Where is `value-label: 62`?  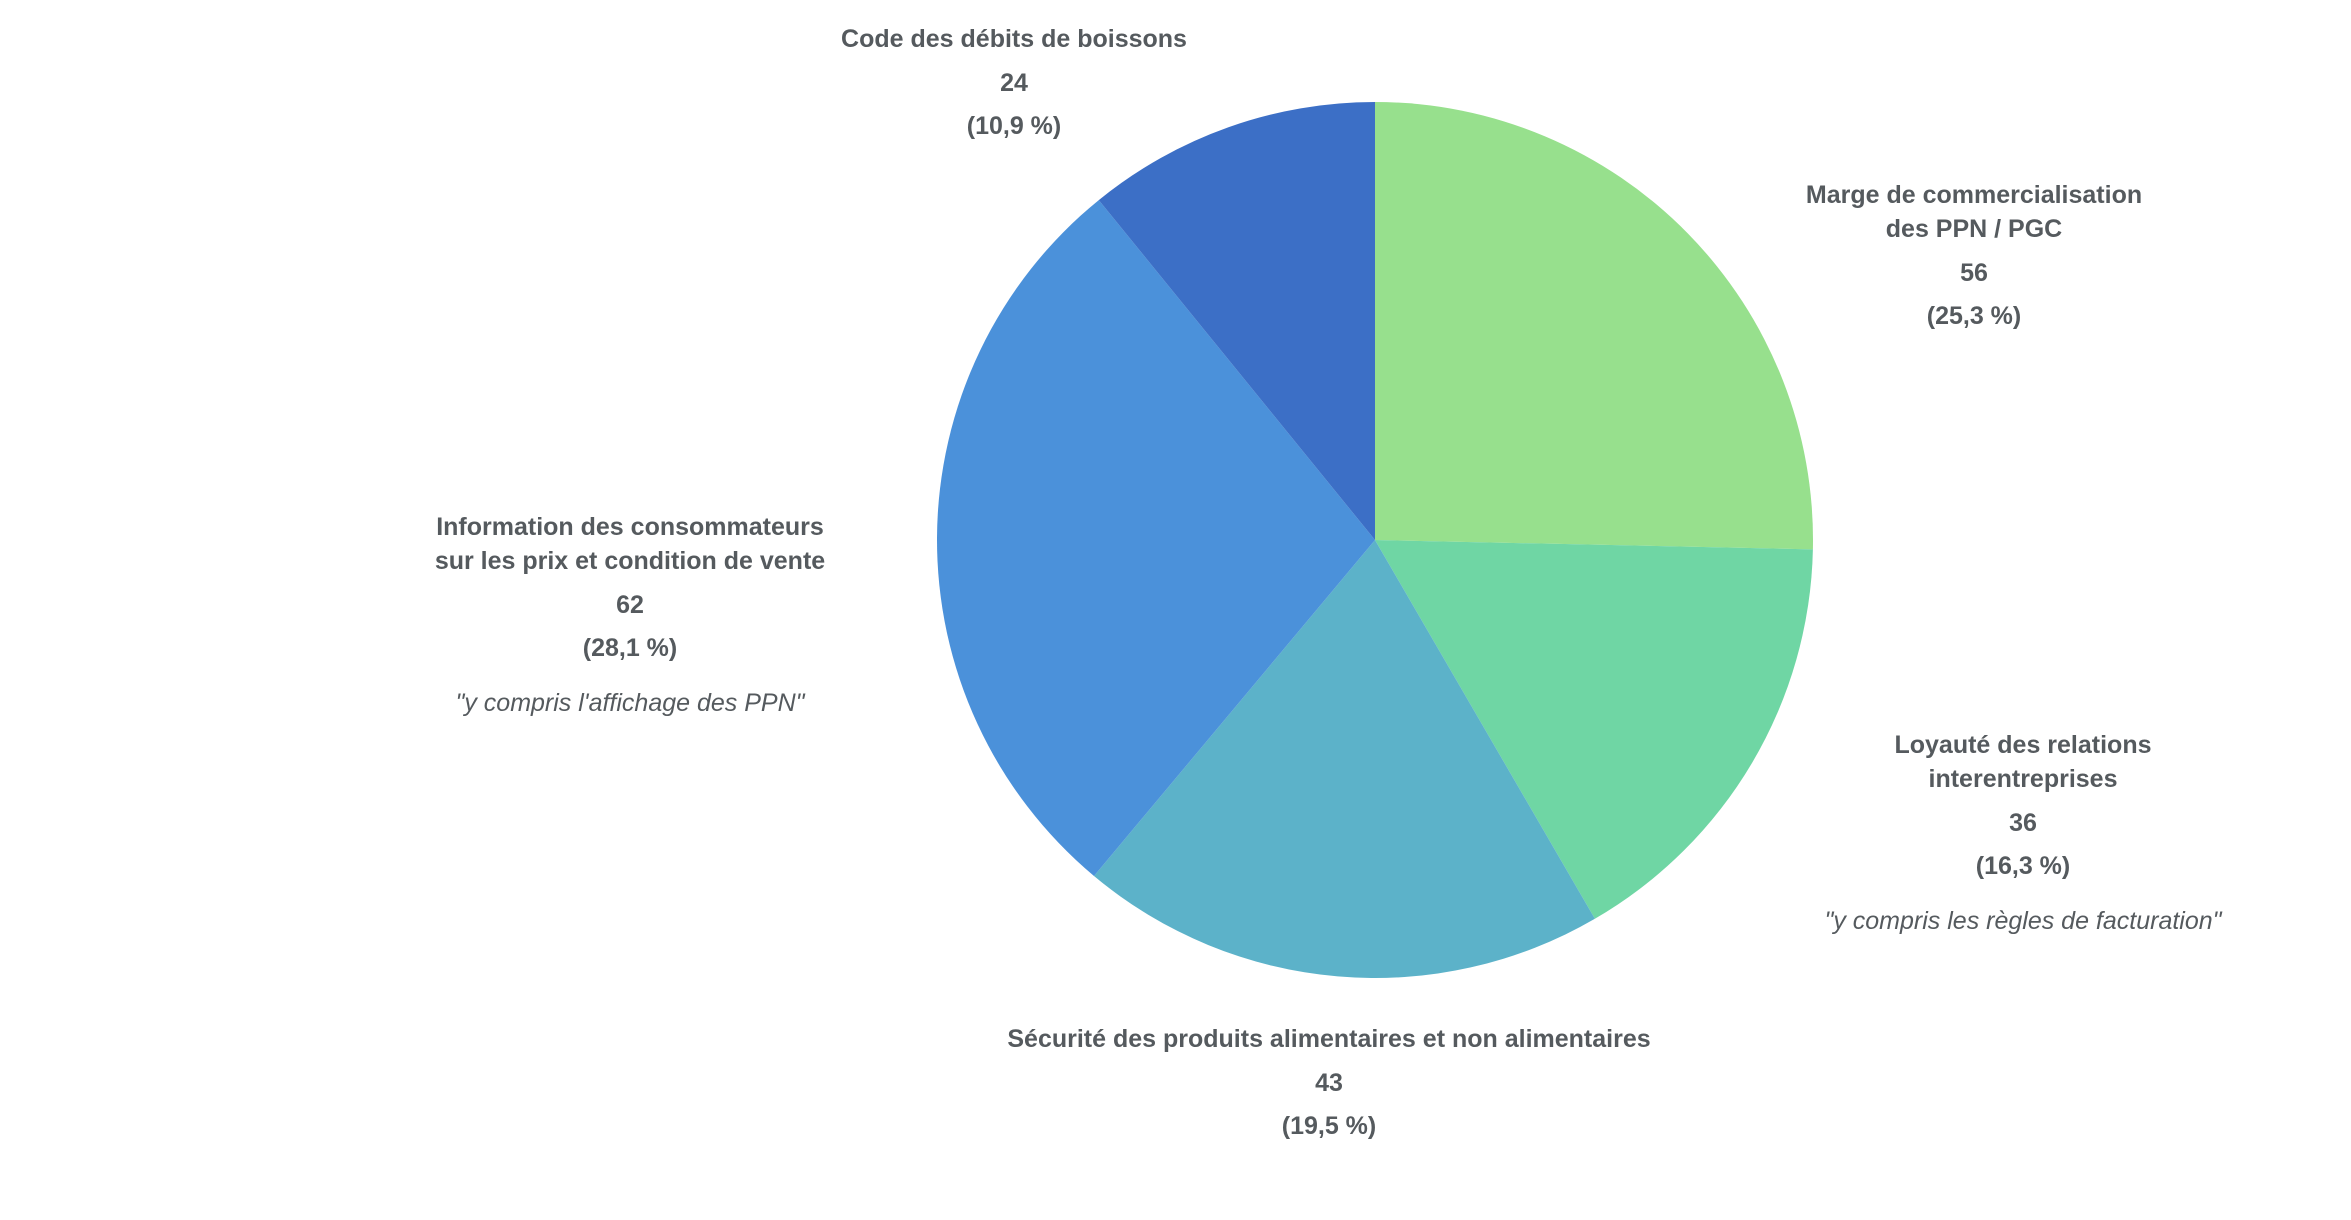 value-label: 62 is located at coordinates (630, 605).